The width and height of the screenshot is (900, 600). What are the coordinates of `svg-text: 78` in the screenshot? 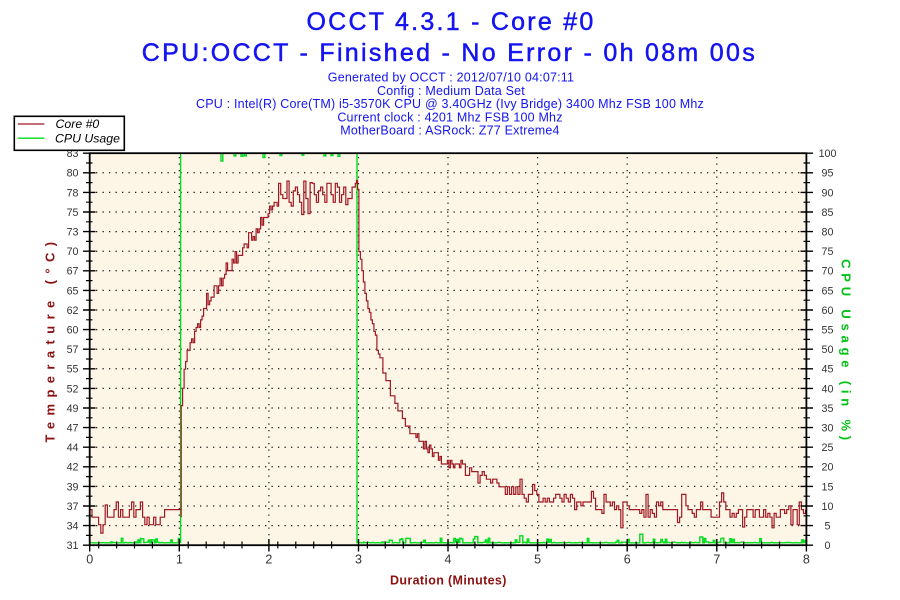 It's located at (73, 193).